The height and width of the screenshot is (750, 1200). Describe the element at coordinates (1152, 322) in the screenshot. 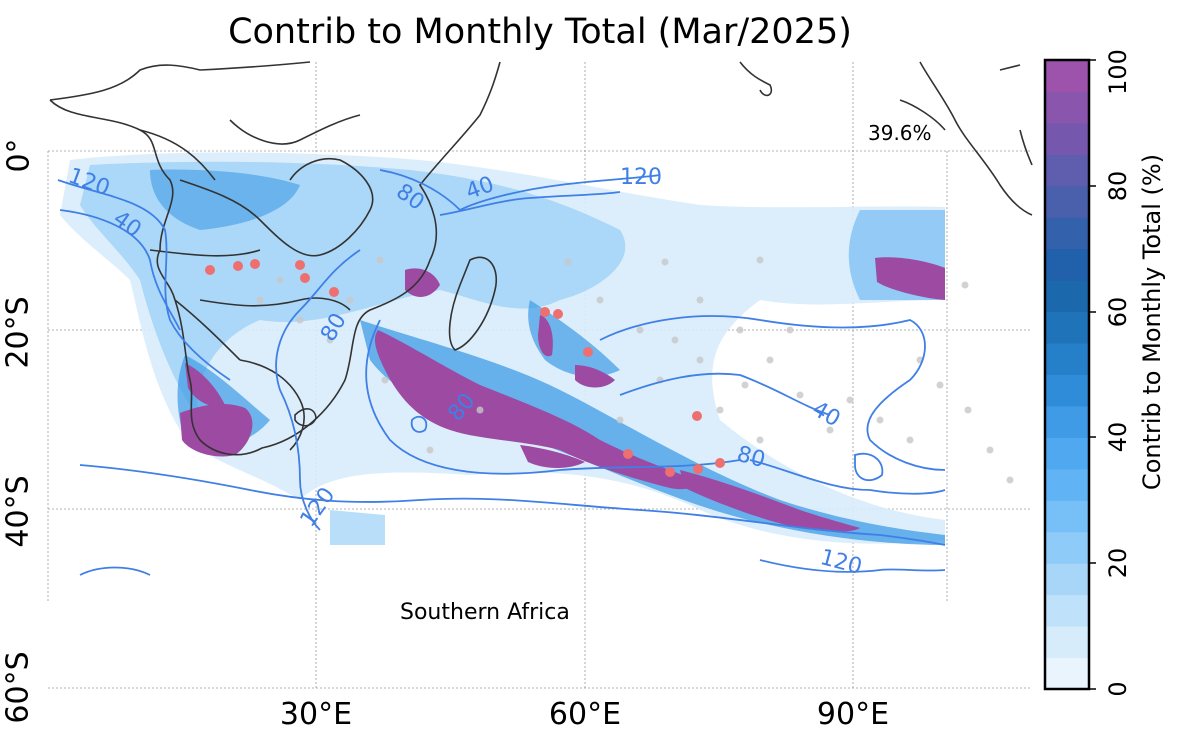

I see `colorbar-label: Contrib to Monthly Total (%)` at that location.